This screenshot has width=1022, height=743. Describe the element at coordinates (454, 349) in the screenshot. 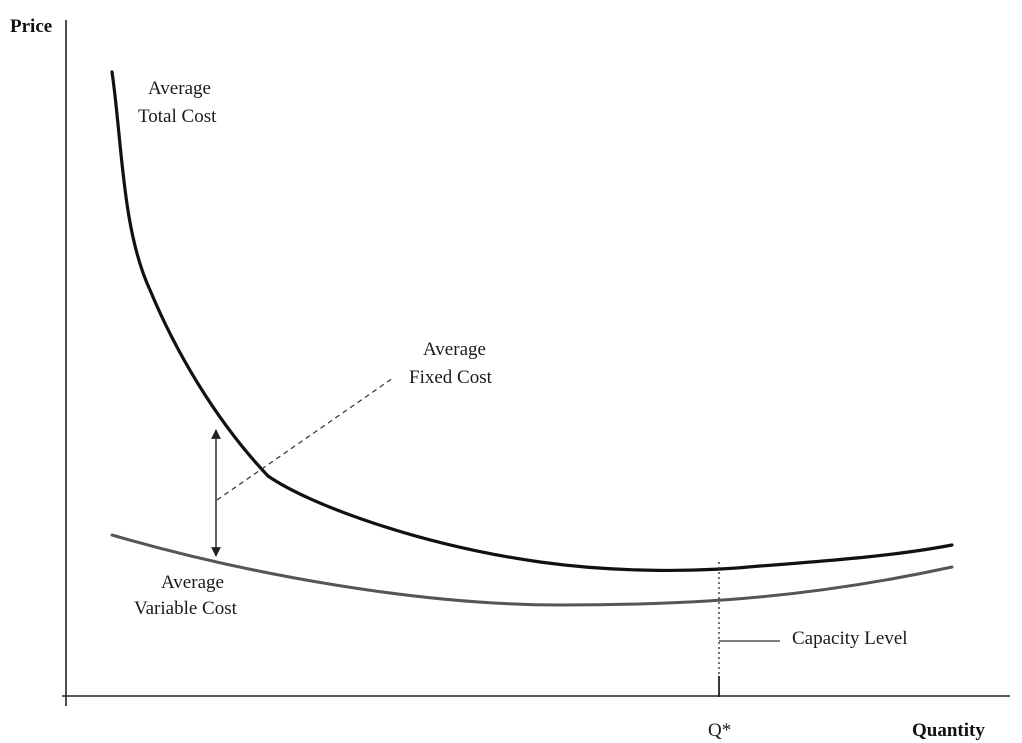

I see `afc-label-line1: Average` at that location.